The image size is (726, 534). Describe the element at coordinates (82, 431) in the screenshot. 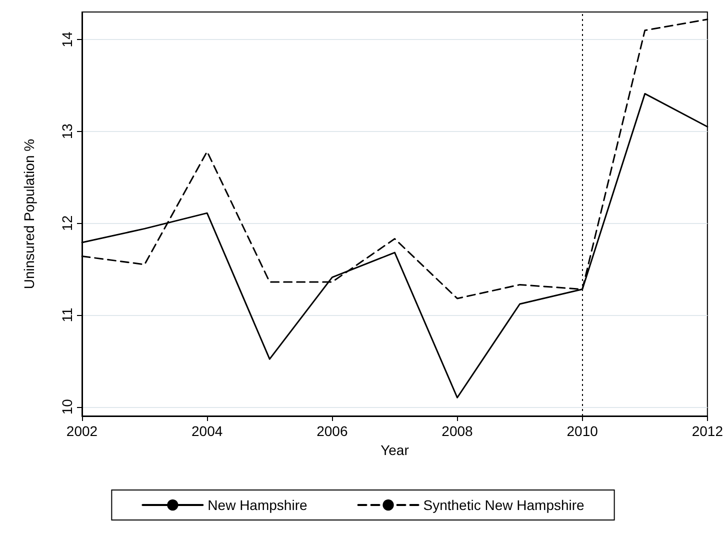

I see `x-tick-label: 2002` at that location.